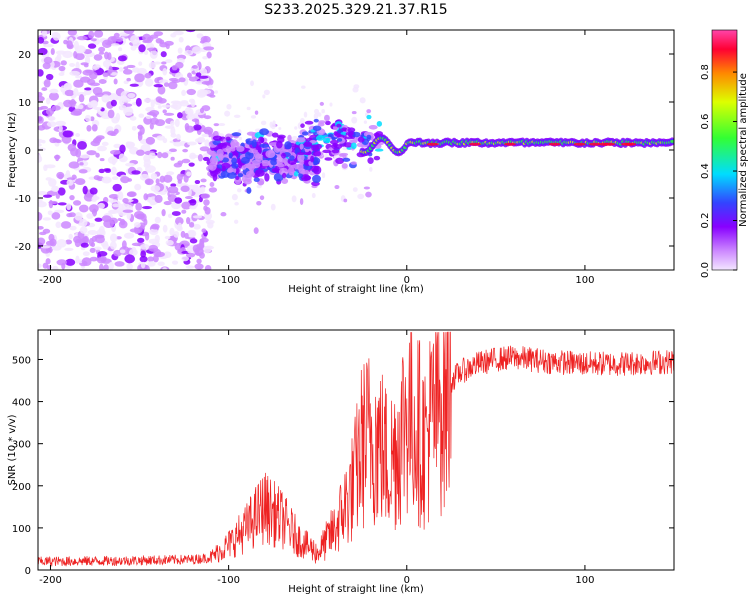  I want to click on spectrogram-x-label: Height of straight line (km), so click(356, 289).